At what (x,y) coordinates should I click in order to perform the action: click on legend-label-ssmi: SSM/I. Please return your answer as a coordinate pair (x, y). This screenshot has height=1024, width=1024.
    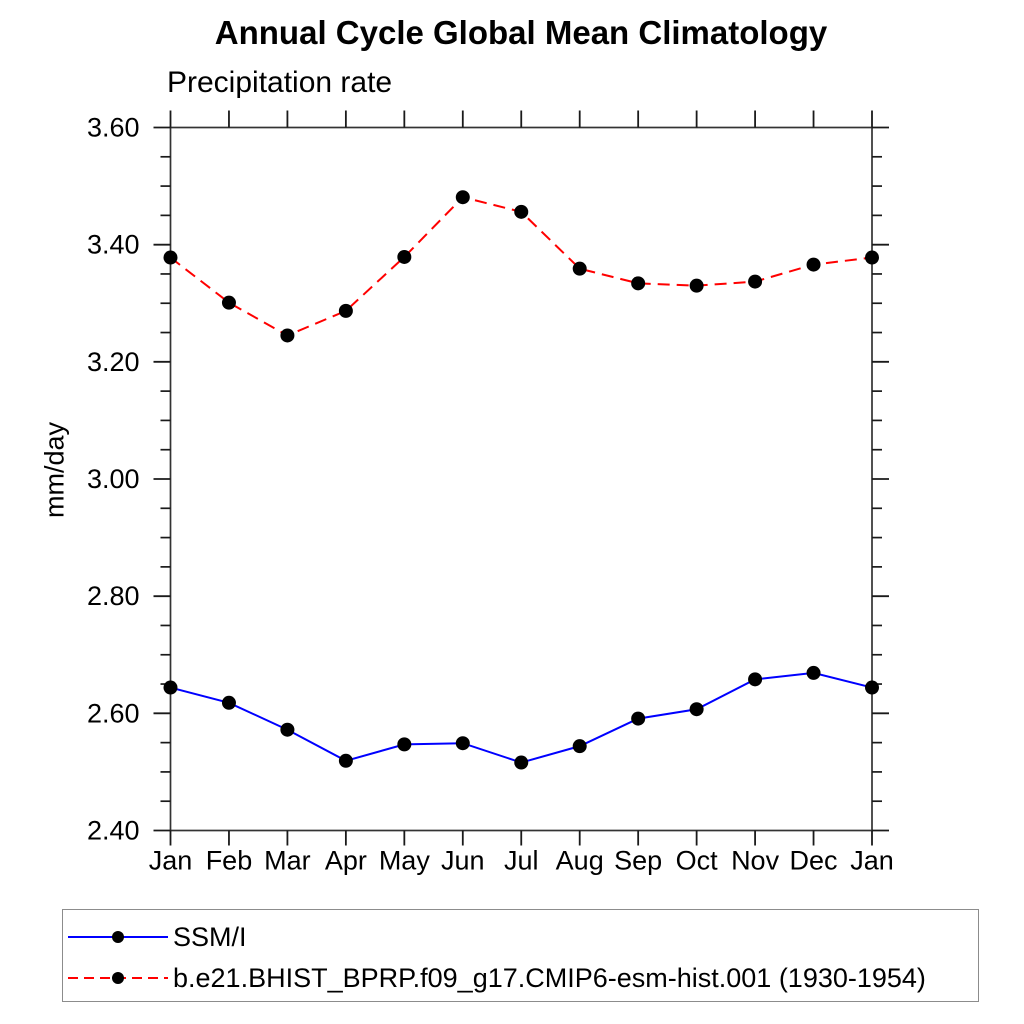
    Looking at the image, I should click on (210, 936).